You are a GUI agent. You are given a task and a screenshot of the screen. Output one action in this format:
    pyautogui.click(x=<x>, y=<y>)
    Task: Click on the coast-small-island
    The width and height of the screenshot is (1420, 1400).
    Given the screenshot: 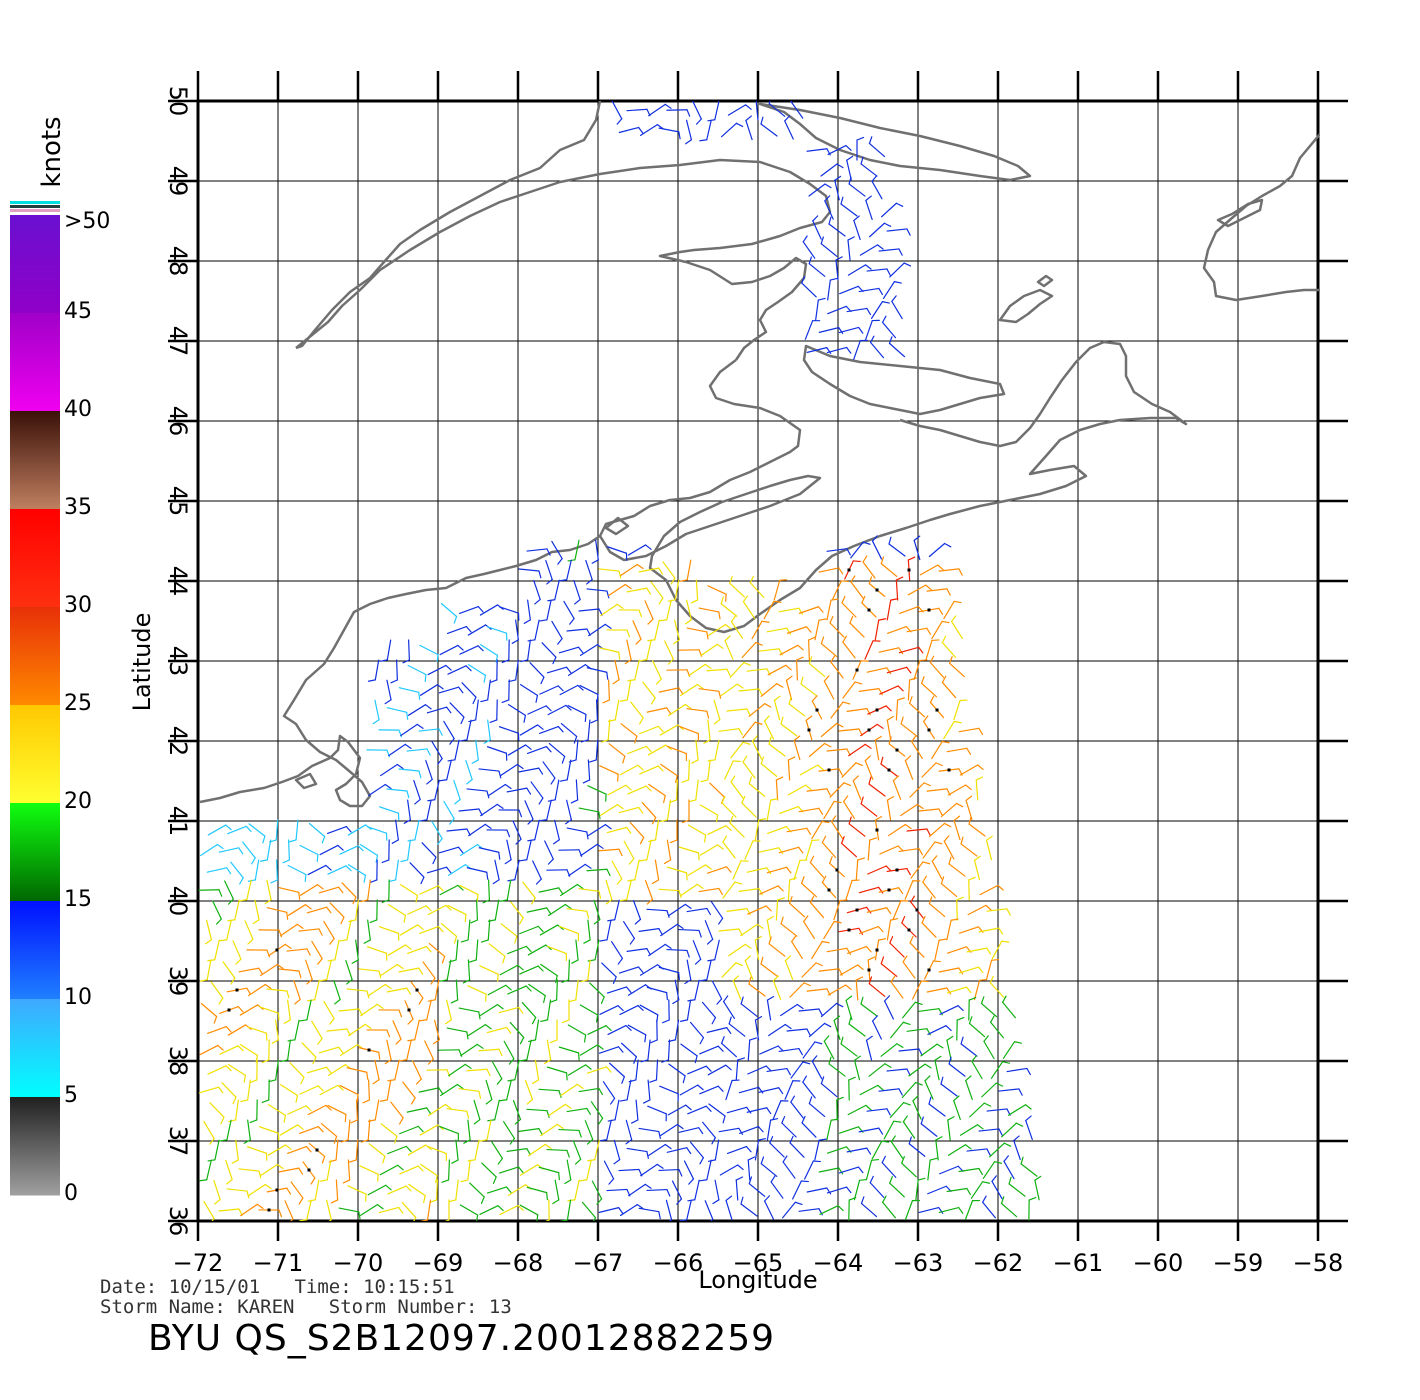 What is the action you would take?
    pyautogui.click(x=1045, y=281)
    